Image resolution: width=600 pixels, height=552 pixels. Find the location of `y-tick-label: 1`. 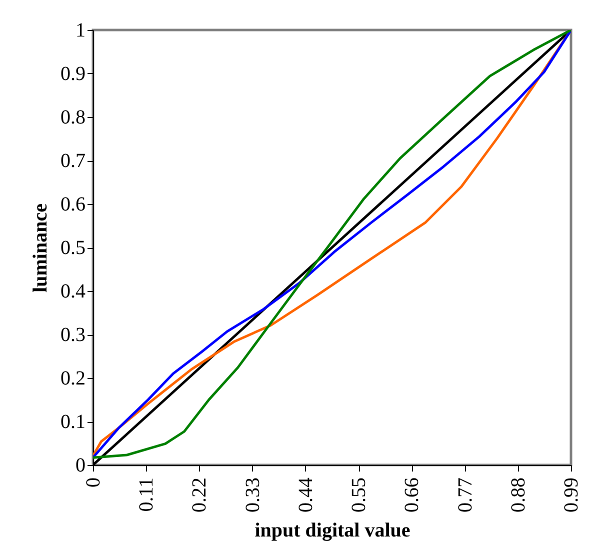

y-tick-label: 1 is located at coordinates (81, 31).